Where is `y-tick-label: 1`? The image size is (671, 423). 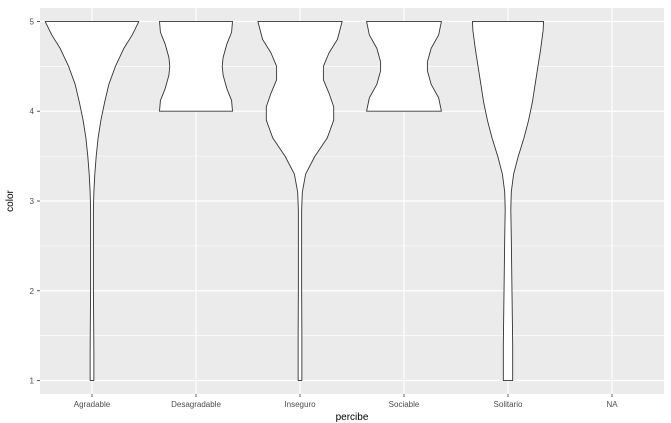
y-tick-label: 1 is located at coordinates (32, 381).